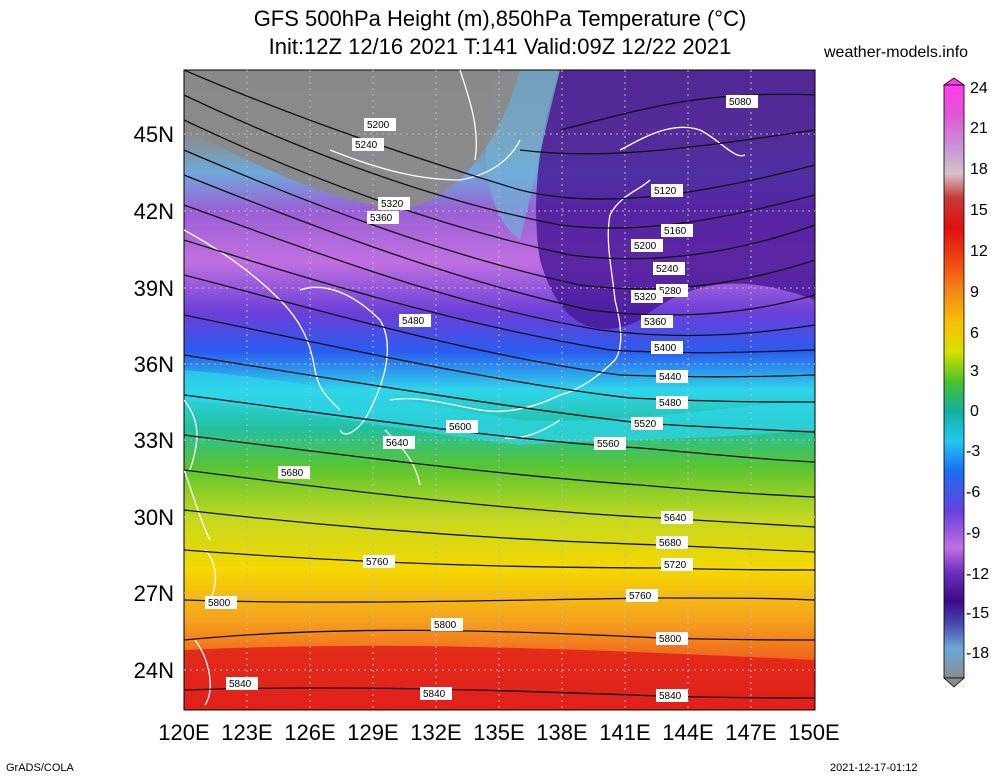 This screenshot has width=1000, height=779. Describe the element at coordinates (973, 451) in the screenshot. I see `colorbar-tick: -3` at that location.